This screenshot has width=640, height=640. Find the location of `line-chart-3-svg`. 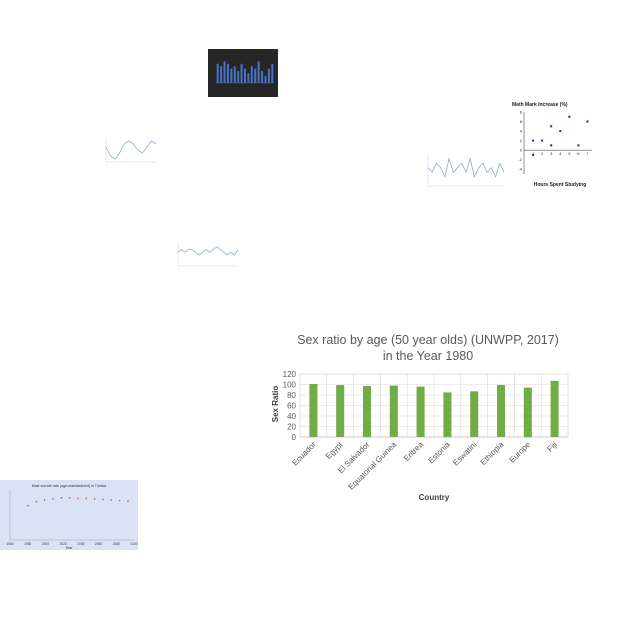

line-chart-3-svg is located at coordinates (206, 259).